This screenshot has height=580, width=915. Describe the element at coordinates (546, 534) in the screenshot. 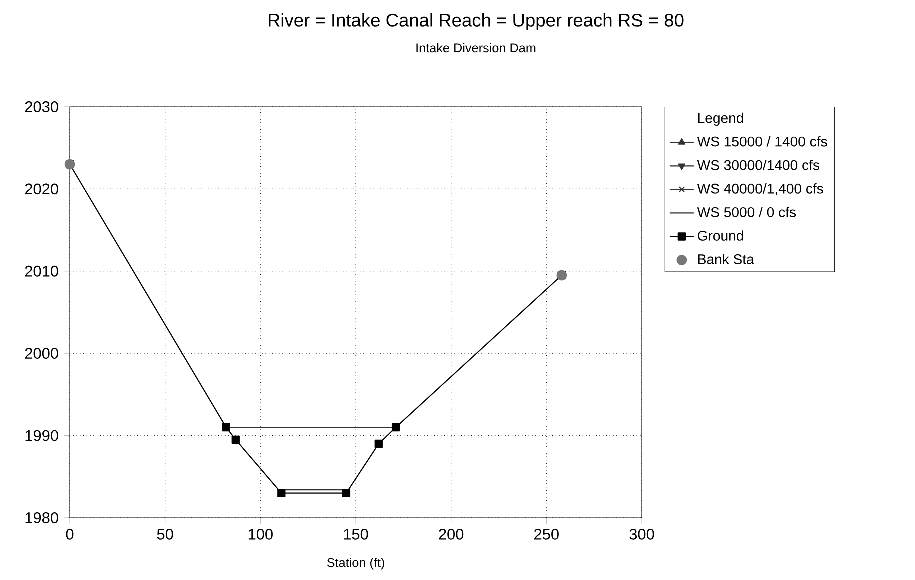

I see `x-tick-label: 250` at that location.